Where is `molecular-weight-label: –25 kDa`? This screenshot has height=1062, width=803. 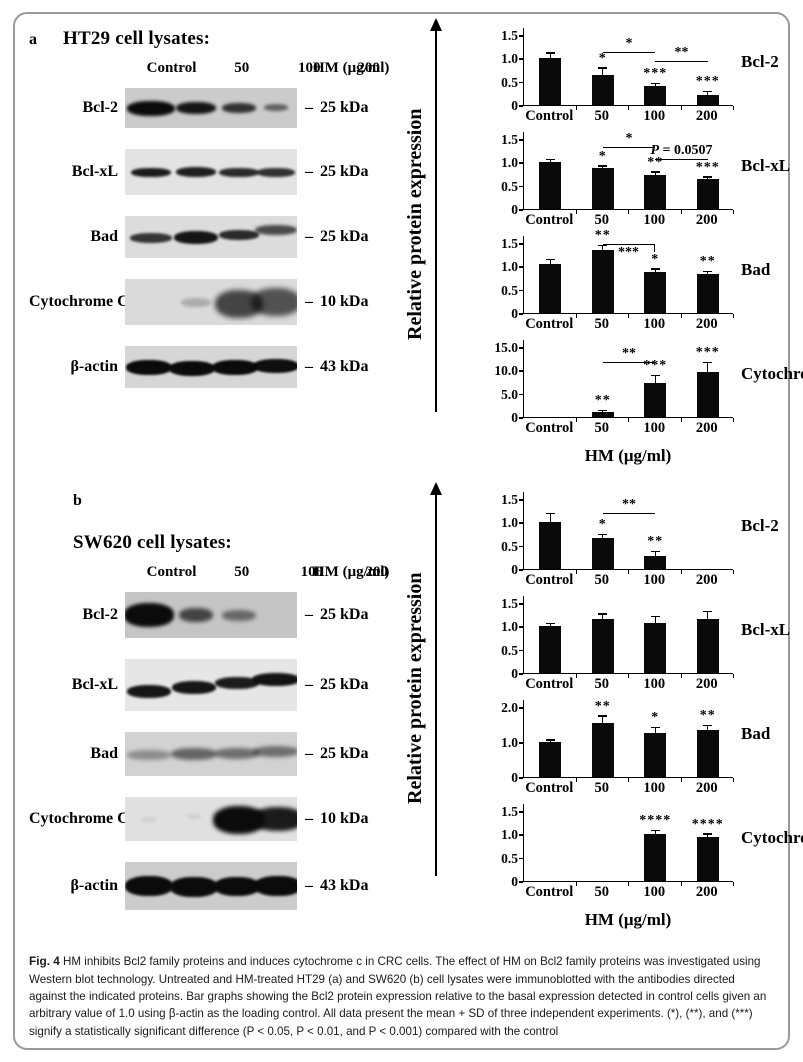 molecular-weight-label: –25 kDa is located at coordinates (336, 615).